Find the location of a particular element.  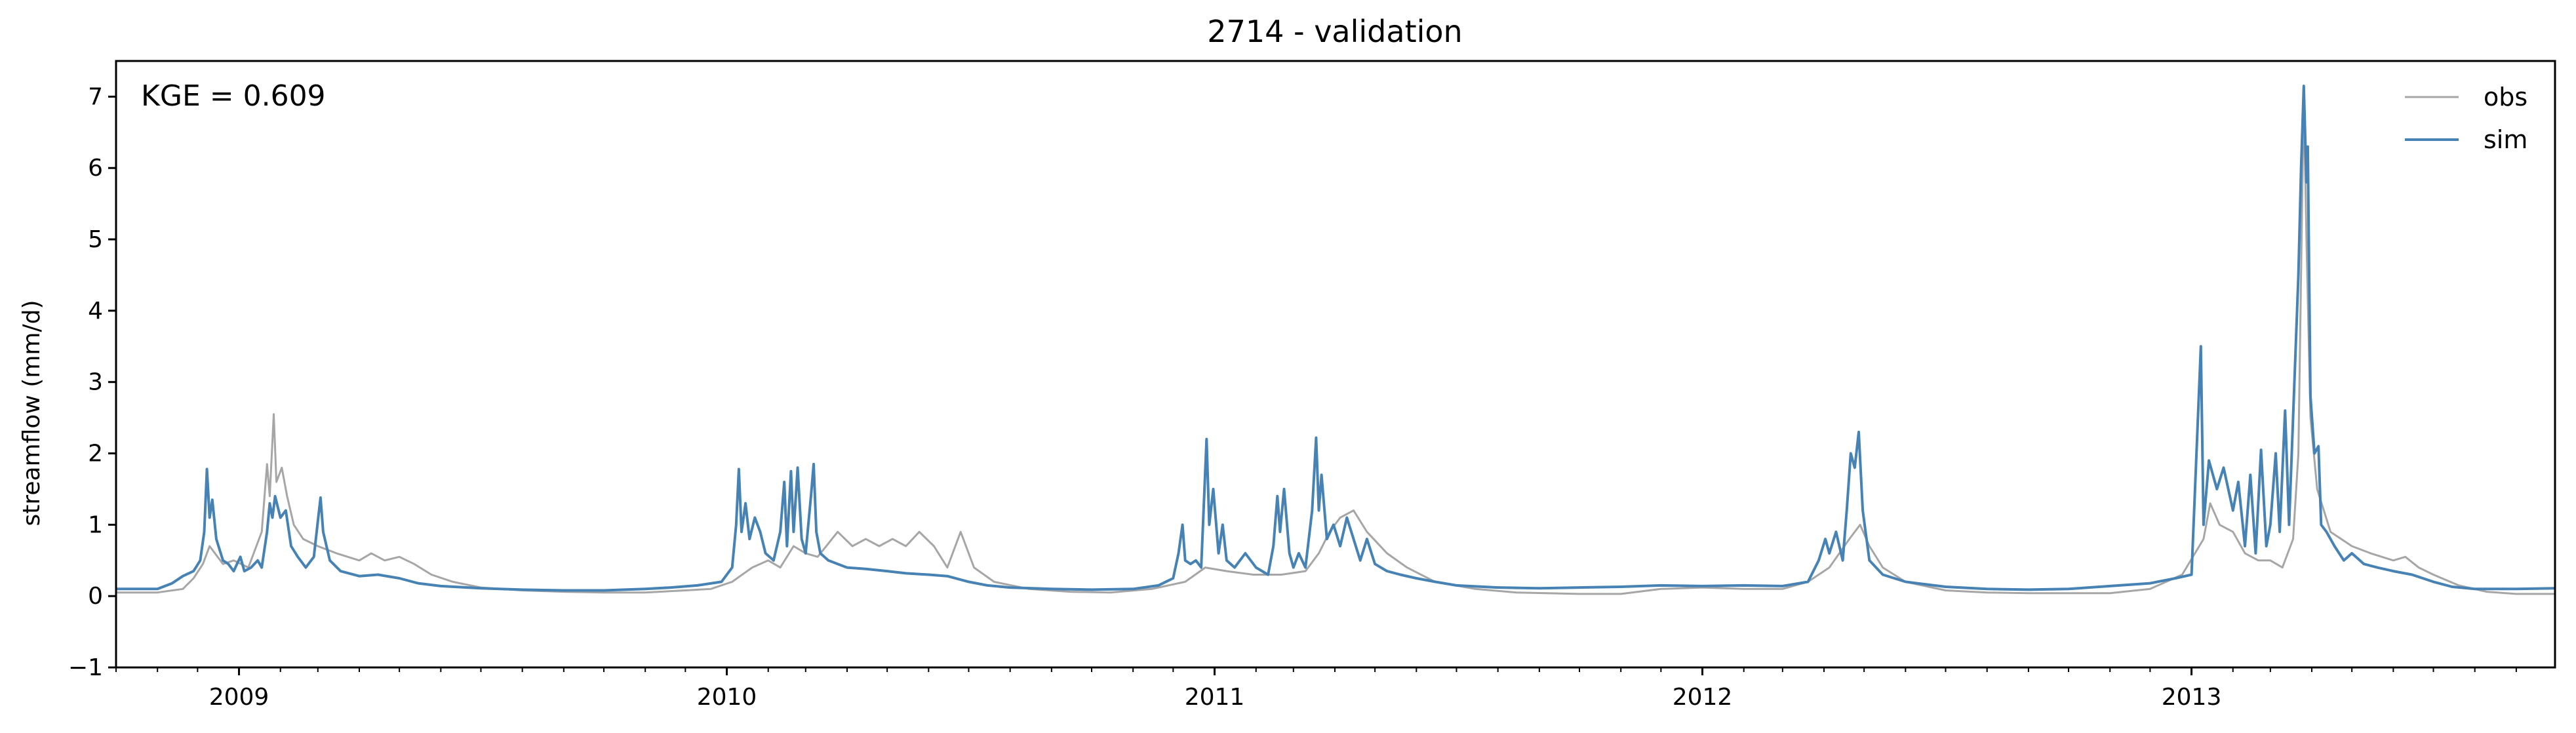

kge-annotation: KGE = 0.609 is located at coordinates (233, 96).